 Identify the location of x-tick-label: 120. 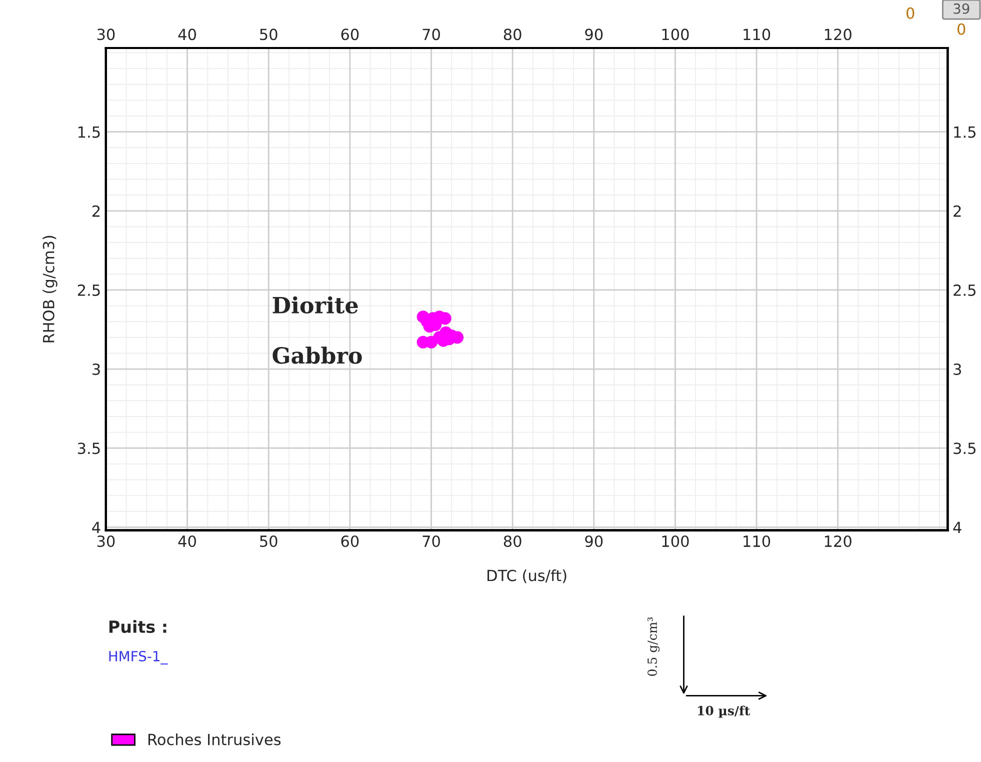
(838, 541).